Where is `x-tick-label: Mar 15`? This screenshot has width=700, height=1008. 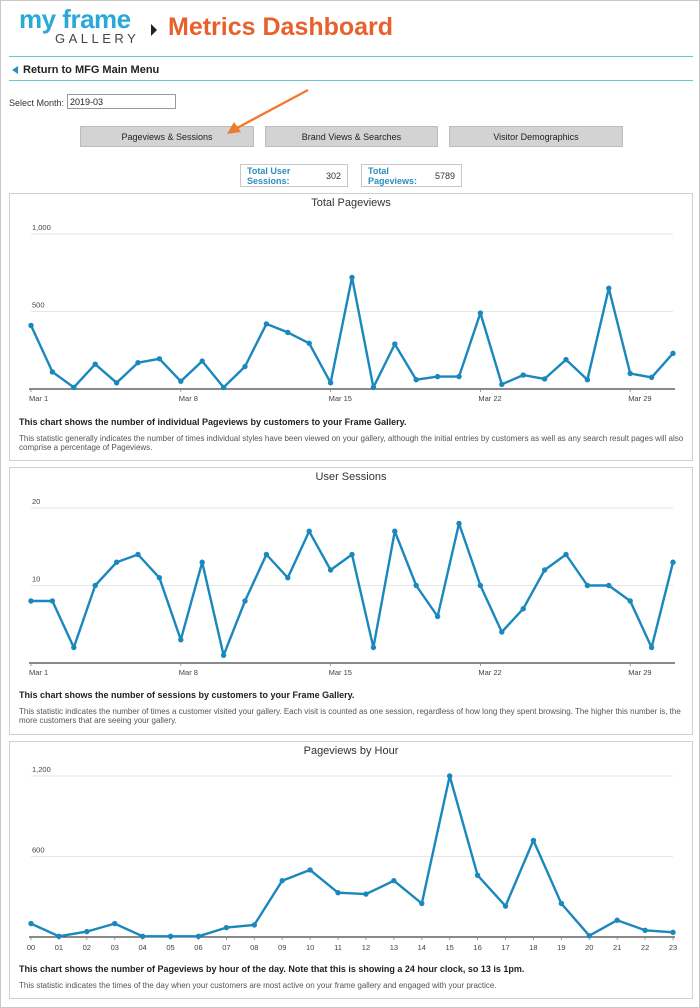 x-tick-label: Mar 15 is located at coordinates (340, 398).